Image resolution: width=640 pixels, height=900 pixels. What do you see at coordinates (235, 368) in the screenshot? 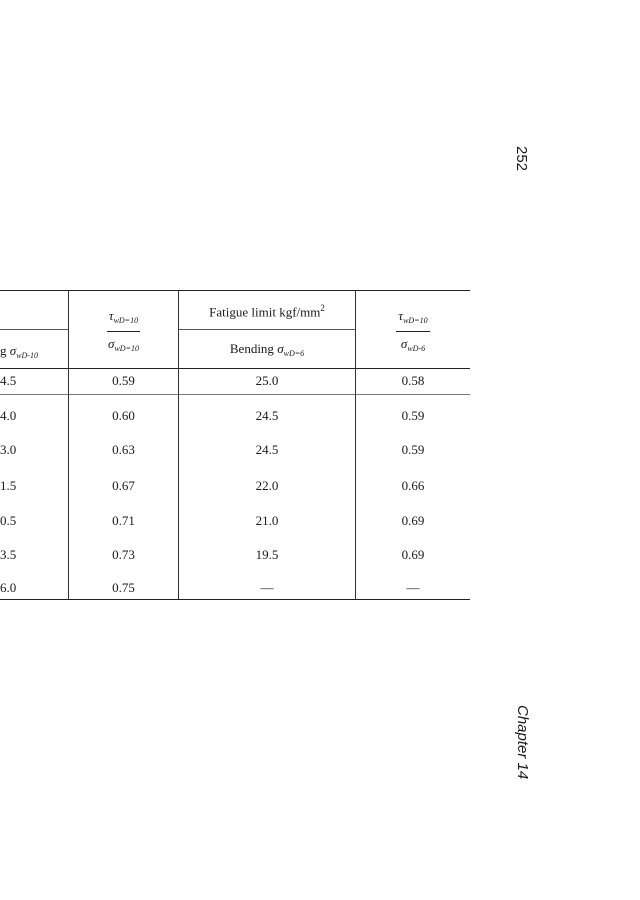
I see `header-bottom-rule` at bounding box center [235, 368].